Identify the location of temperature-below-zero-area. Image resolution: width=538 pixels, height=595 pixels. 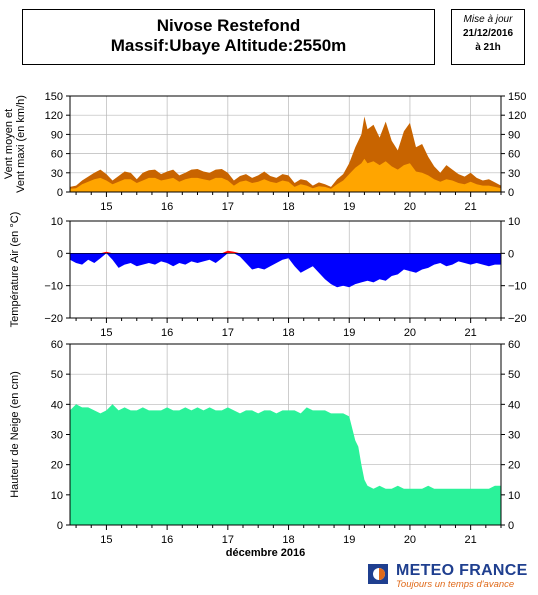
(285, 270).